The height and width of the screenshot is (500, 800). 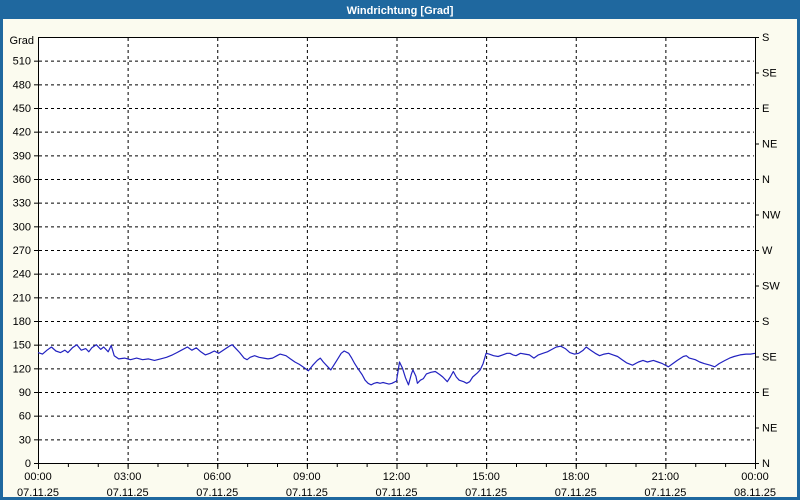 What do you see at coordinates (25, 440) in the screenshot?
I see `y-left-tick-label: 30` at bounding box center [25, 440].